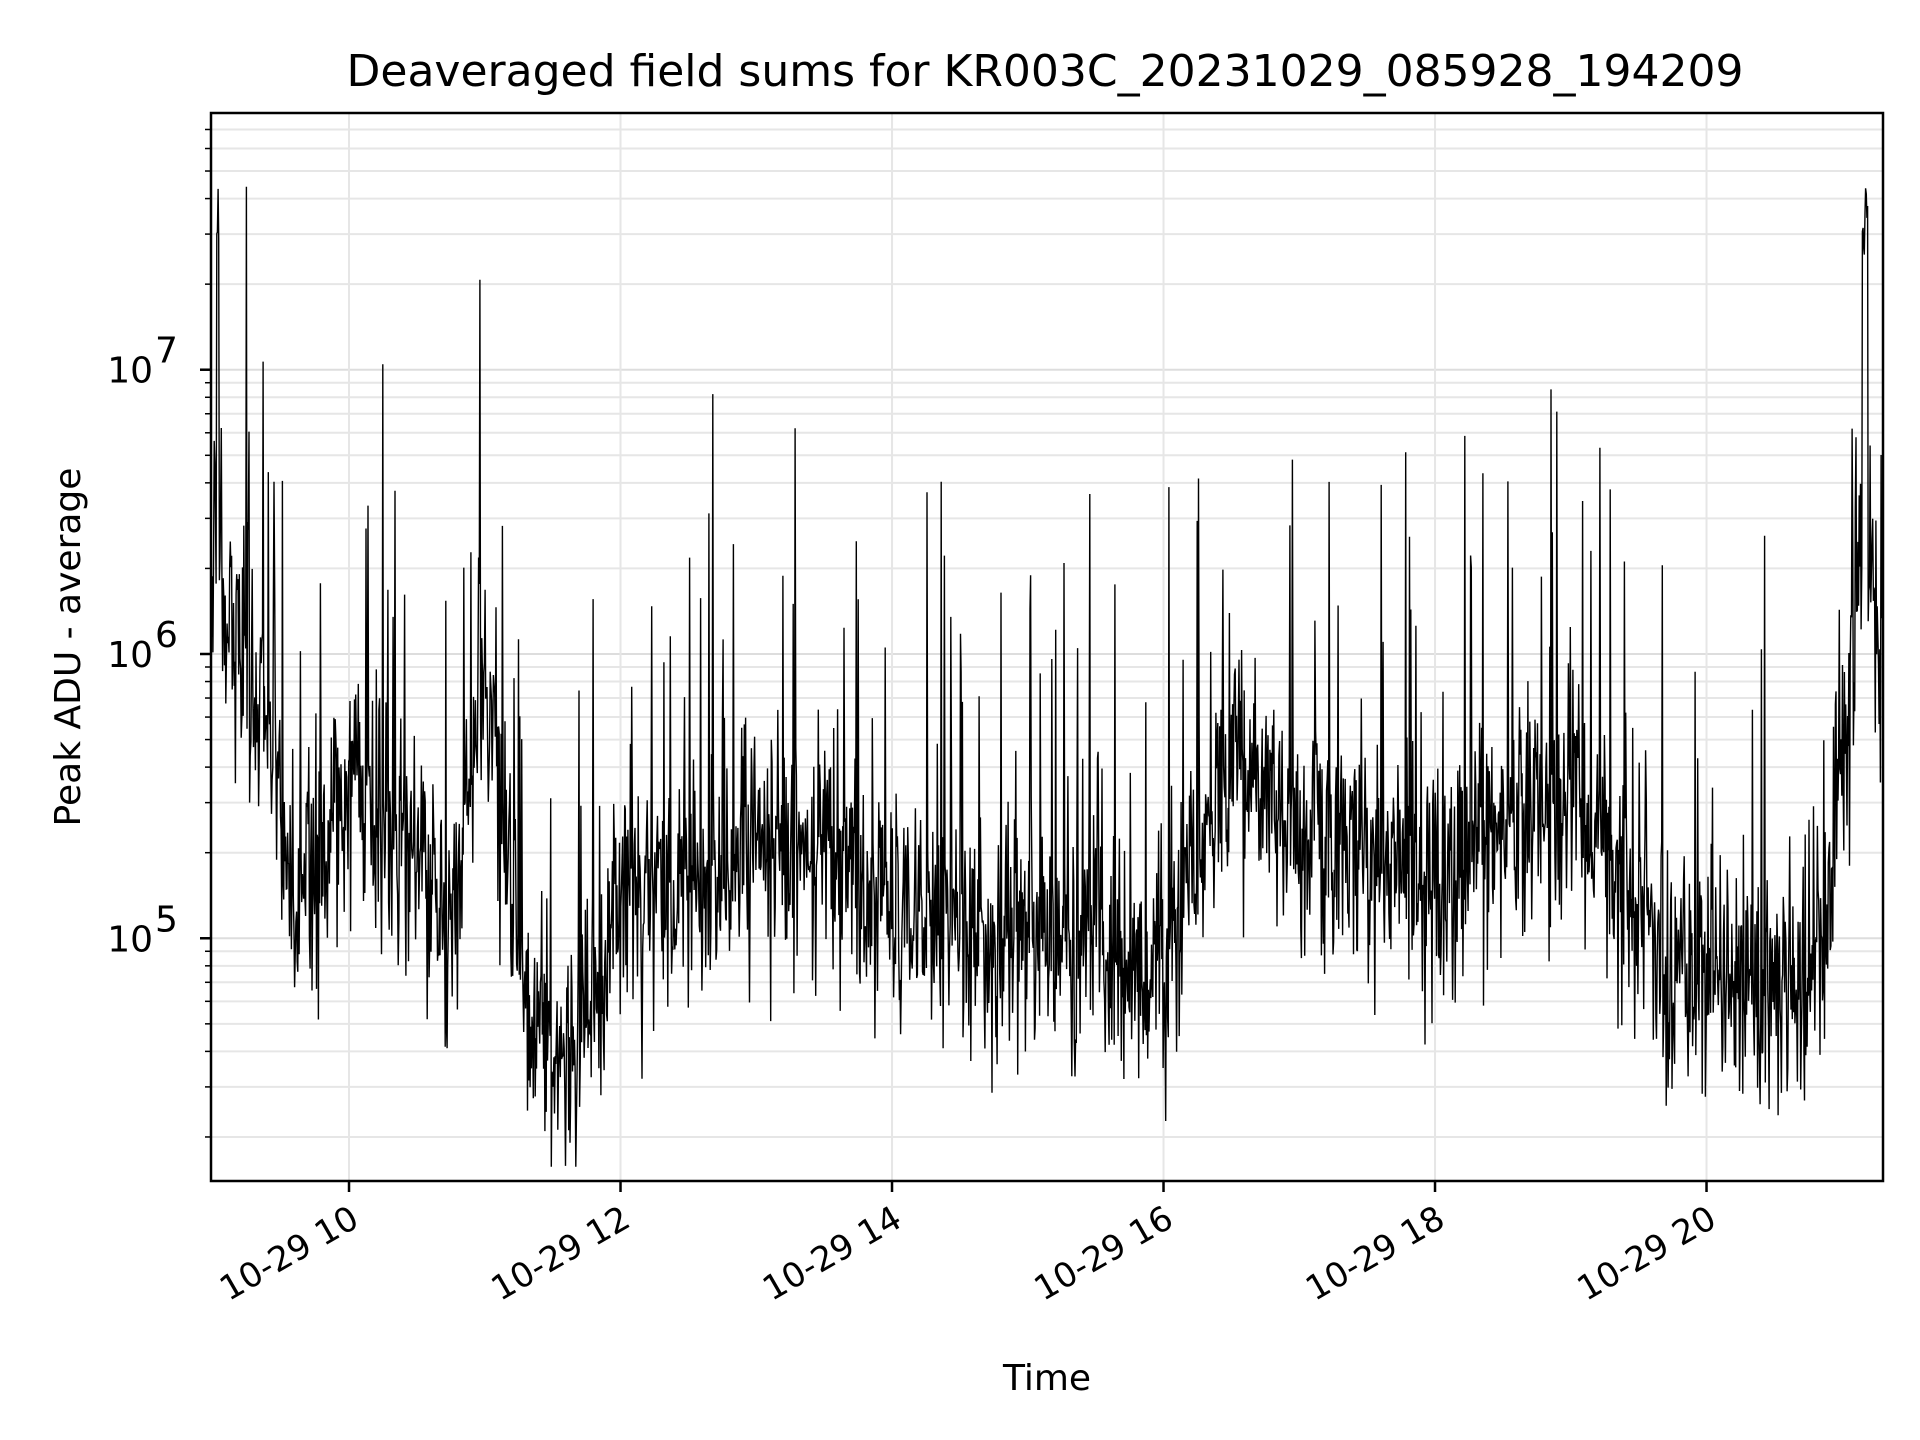  What do you see at coordinates (166, 635) in the screenshot?
I see `y-tick-exponent: 6` at bounding box center [166, 635].